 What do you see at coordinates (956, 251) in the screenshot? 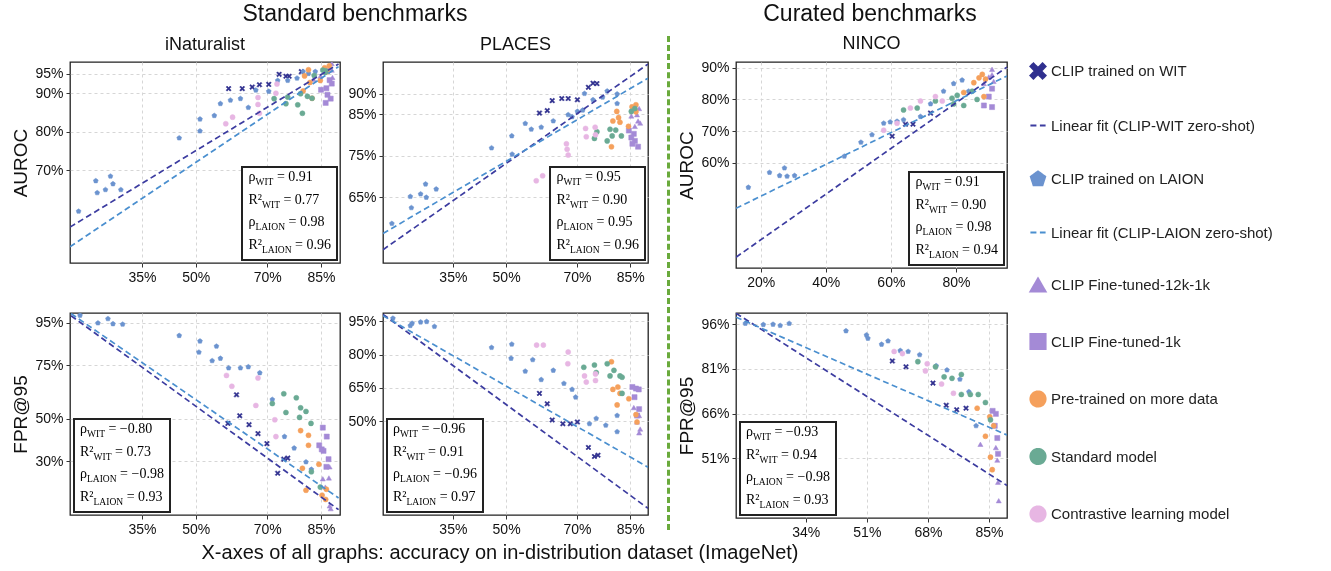
I see `annotation: R²$_{LAION}$ = 0.94` at bounding box center [956, 251].